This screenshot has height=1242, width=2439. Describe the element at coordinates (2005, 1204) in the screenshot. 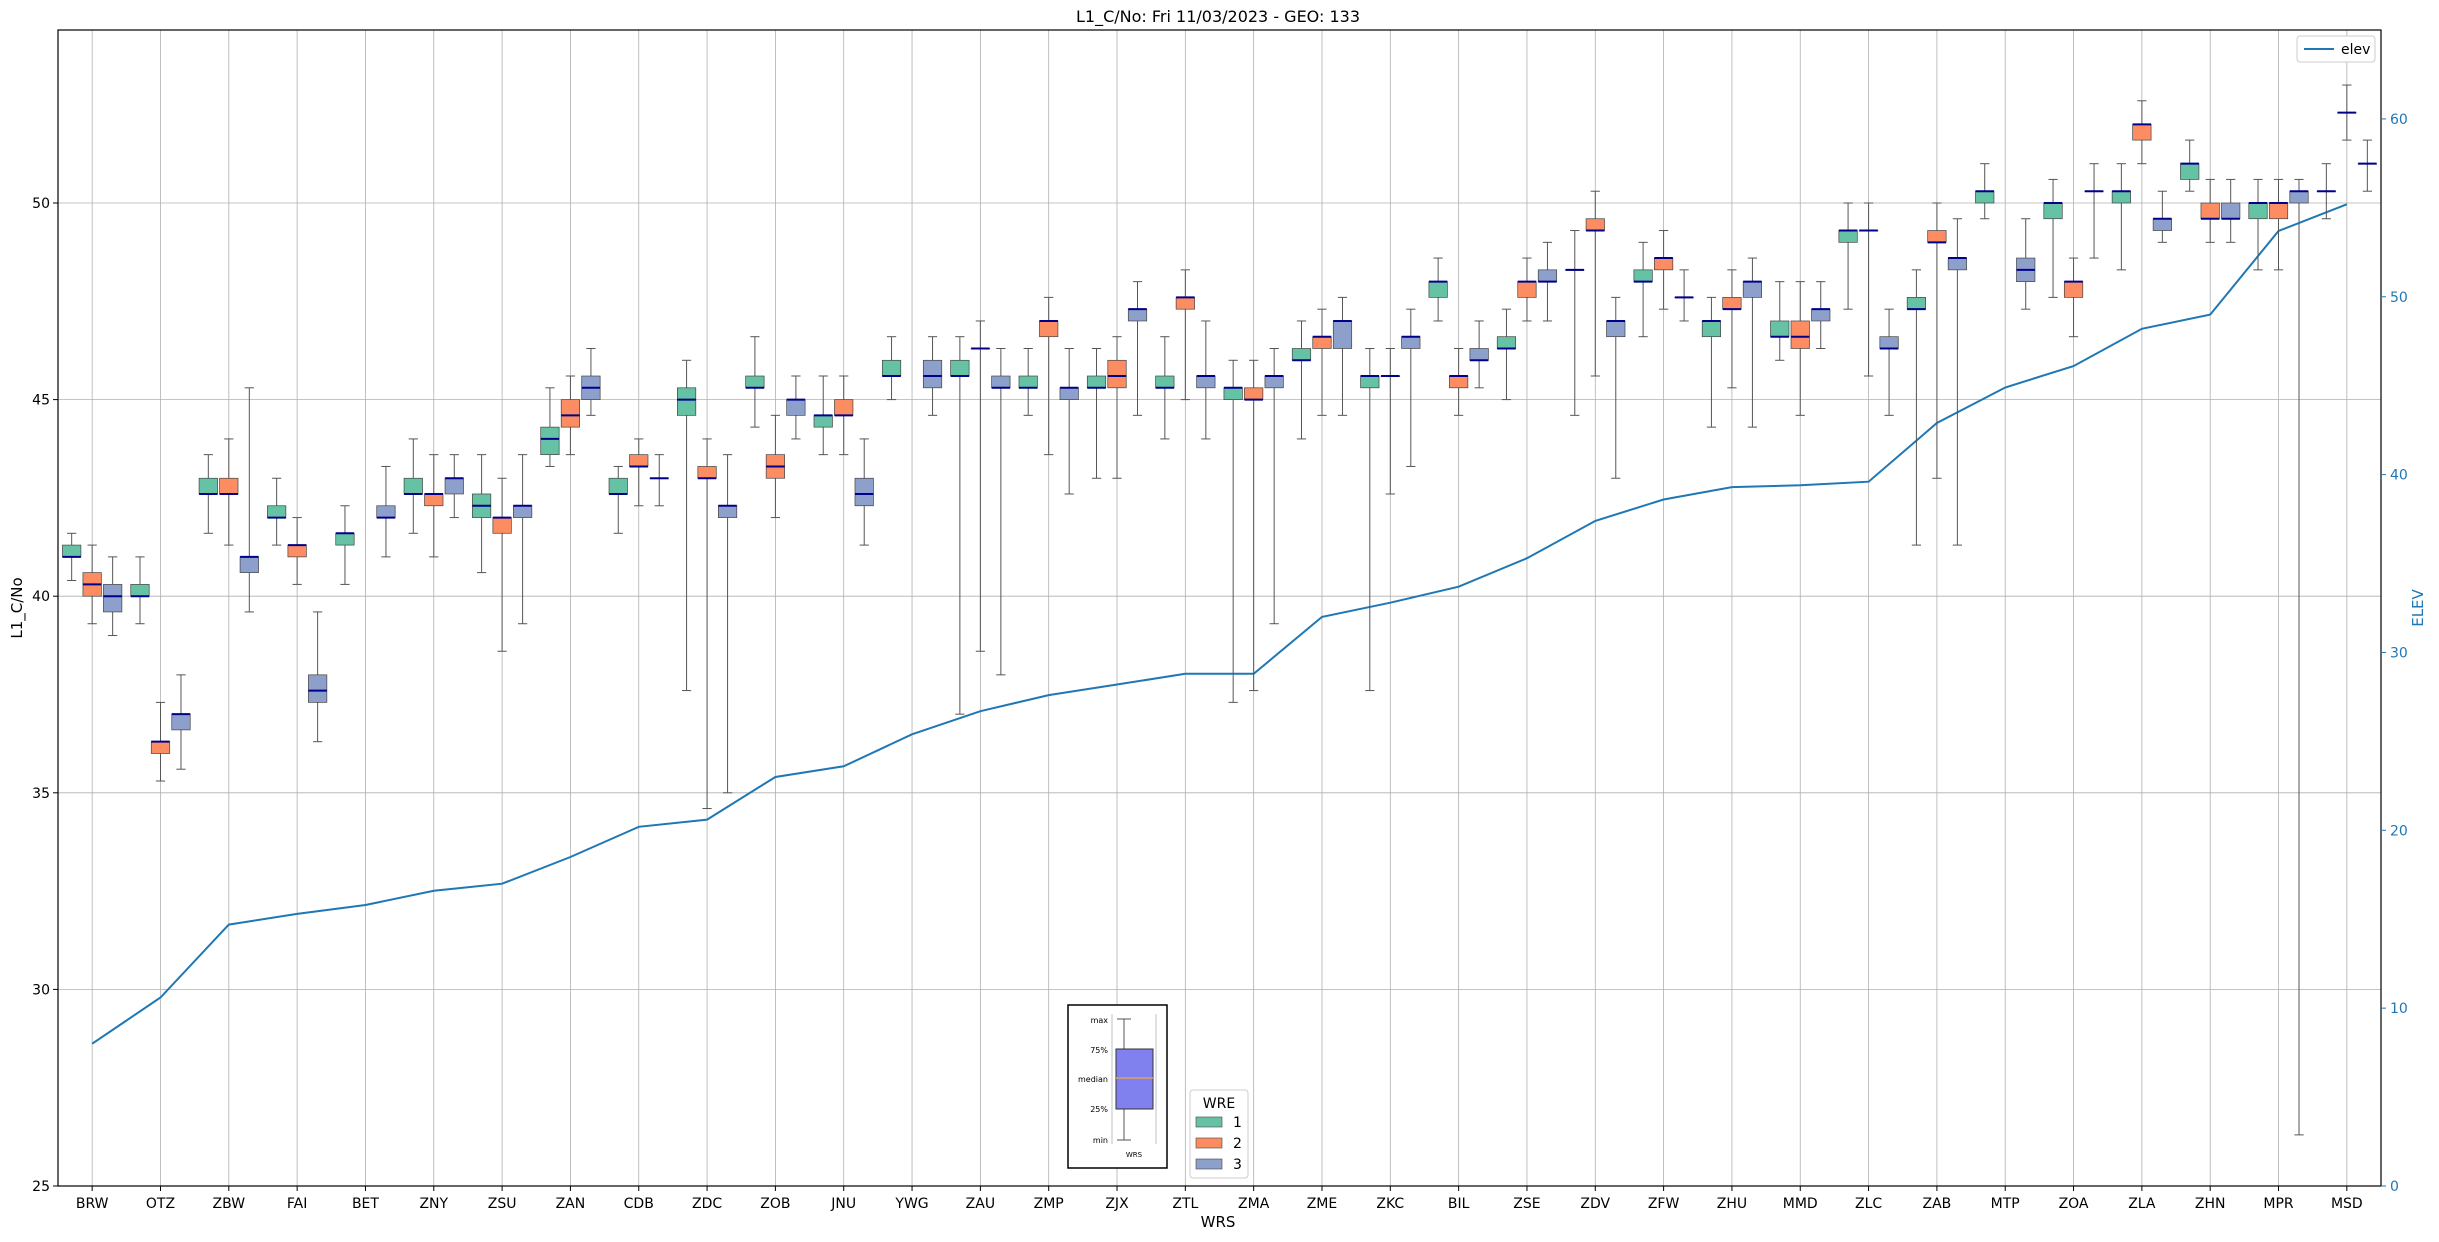

I see `x-tick-label: MTP` at that location.